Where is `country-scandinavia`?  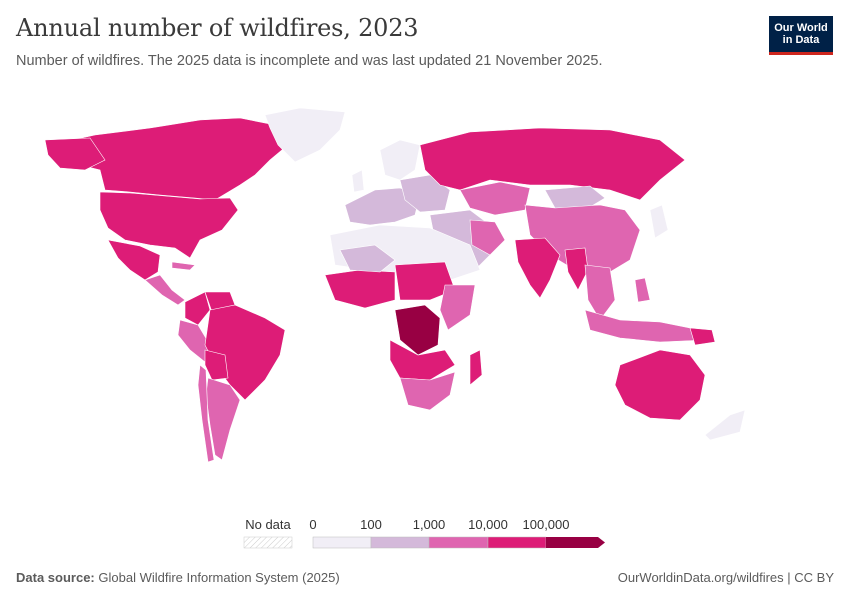 country-scandinavia is located at coordinates (400, 160).